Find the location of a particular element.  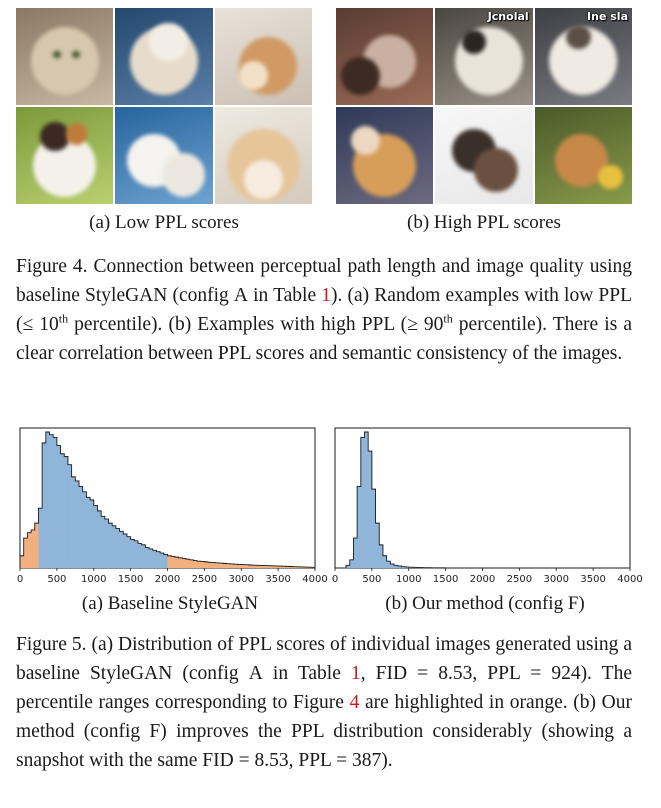

cat-photo-cream-kitten is located at coordinates (263, 155).